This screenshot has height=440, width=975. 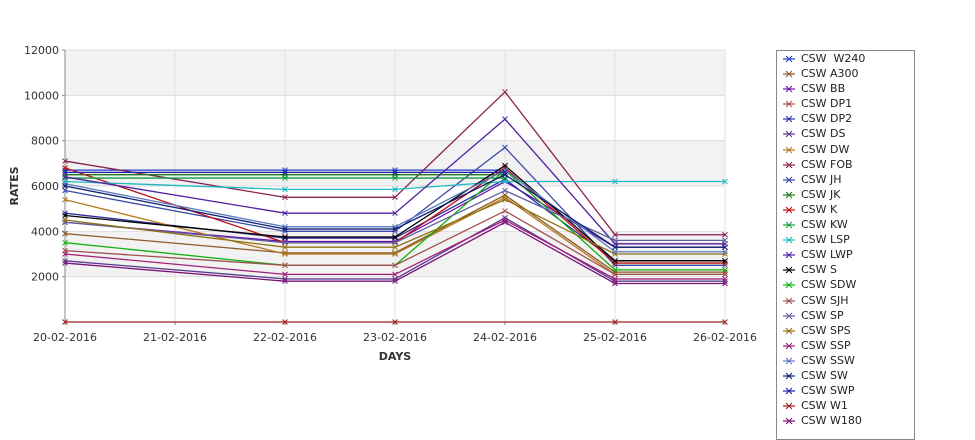 What do you see at coordinates (45, 277) in the screenshot?
I see `y-tick-label: 2000` at bounding box center [45, 277].